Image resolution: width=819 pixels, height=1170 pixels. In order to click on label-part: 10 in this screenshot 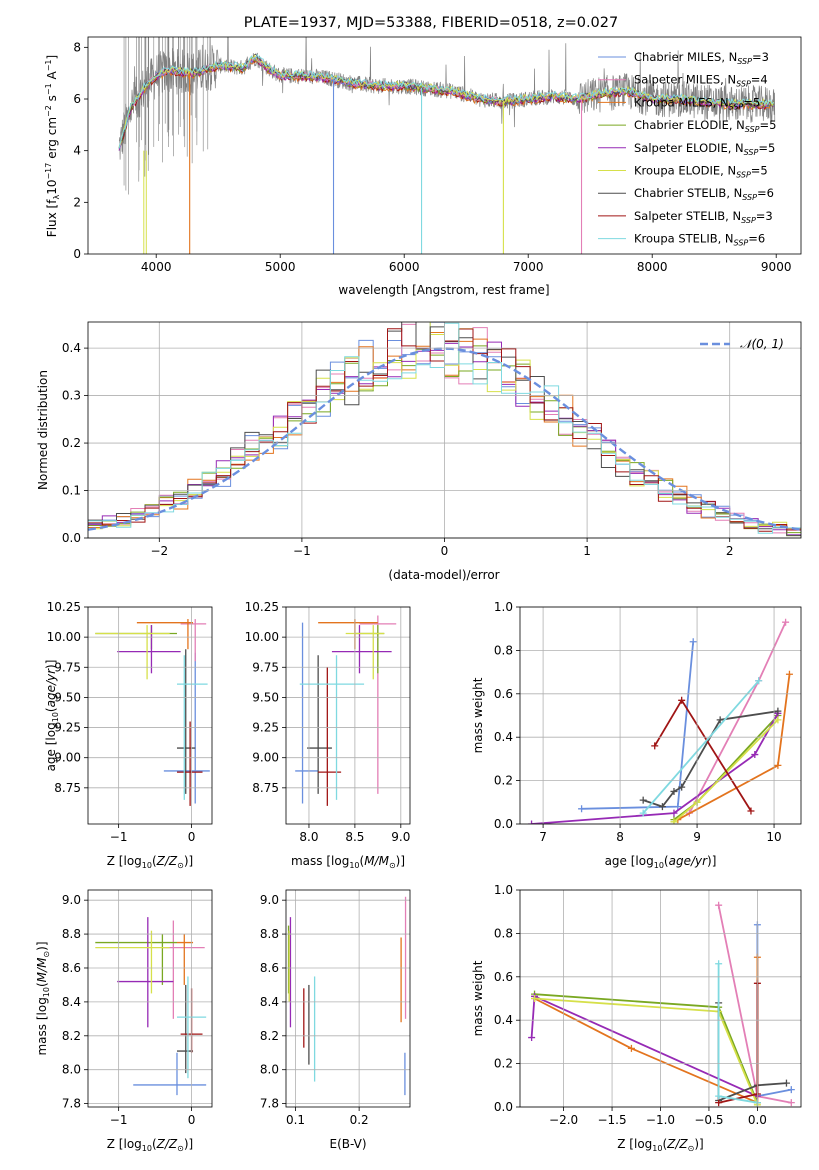, I will do `click(52, 187)`.